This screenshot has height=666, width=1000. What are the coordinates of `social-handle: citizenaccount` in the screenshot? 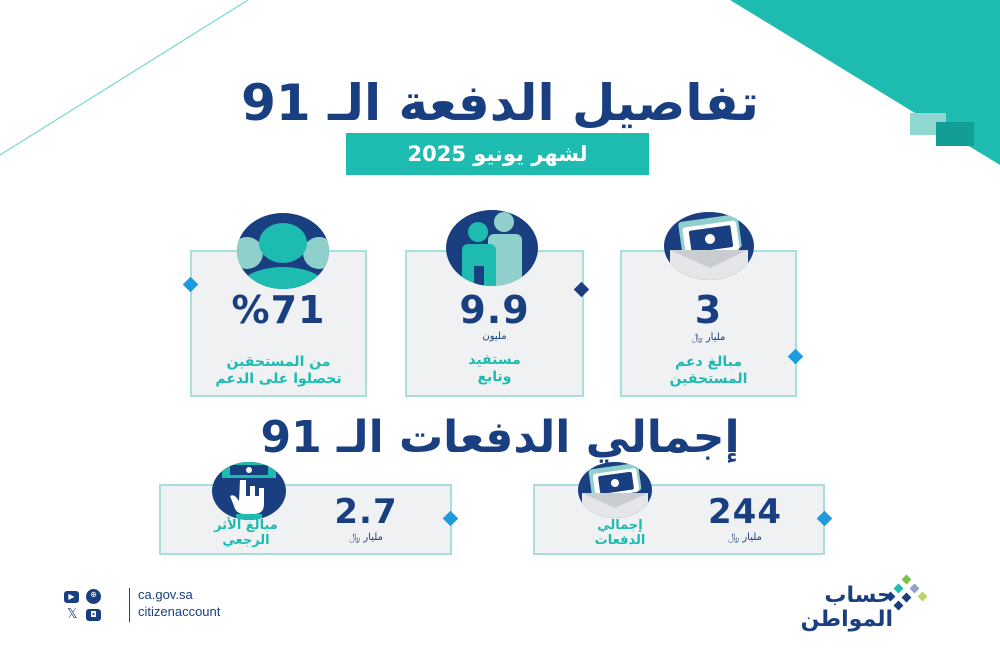 It's located at (179, 611).